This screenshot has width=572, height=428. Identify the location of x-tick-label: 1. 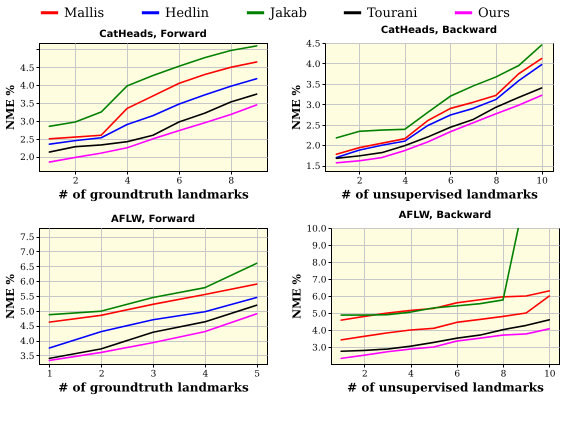
(49, 375).